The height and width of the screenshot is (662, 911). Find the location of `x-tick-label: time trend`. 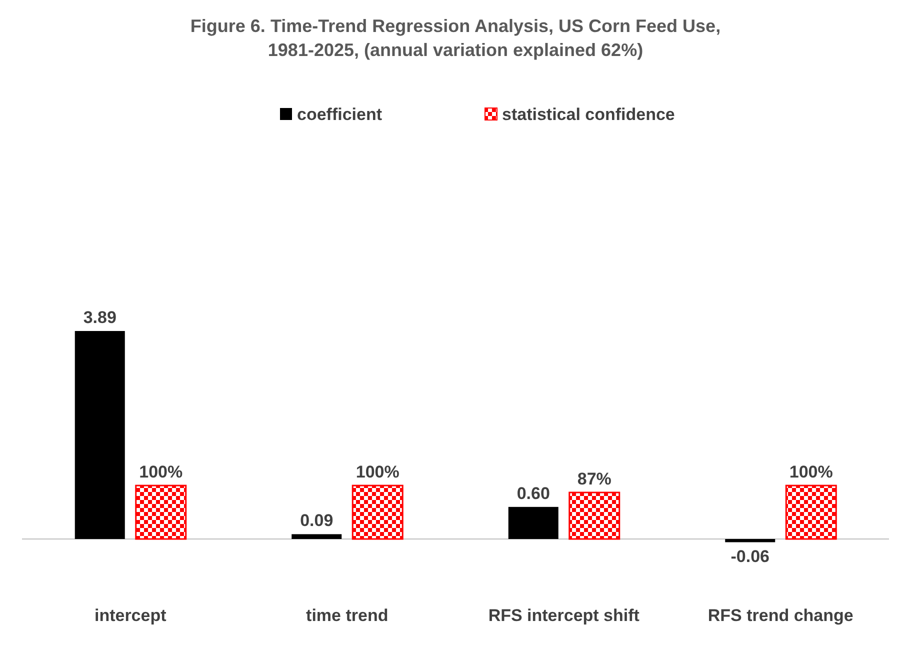

x-tick-label: time trend is located at coordinates (347, 615).